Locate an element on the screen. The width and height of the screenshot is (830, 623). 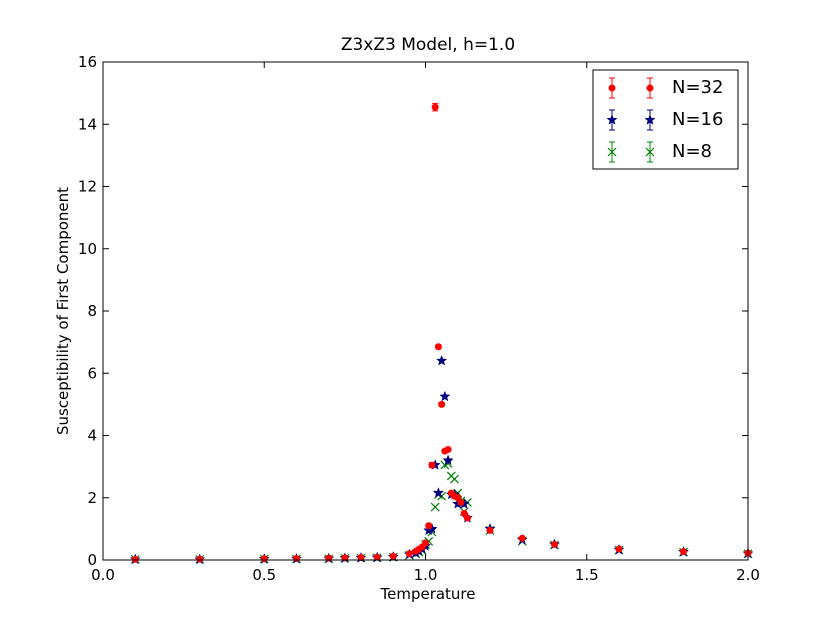
y-tick-label: 10 is located at coordinates (87, 249).